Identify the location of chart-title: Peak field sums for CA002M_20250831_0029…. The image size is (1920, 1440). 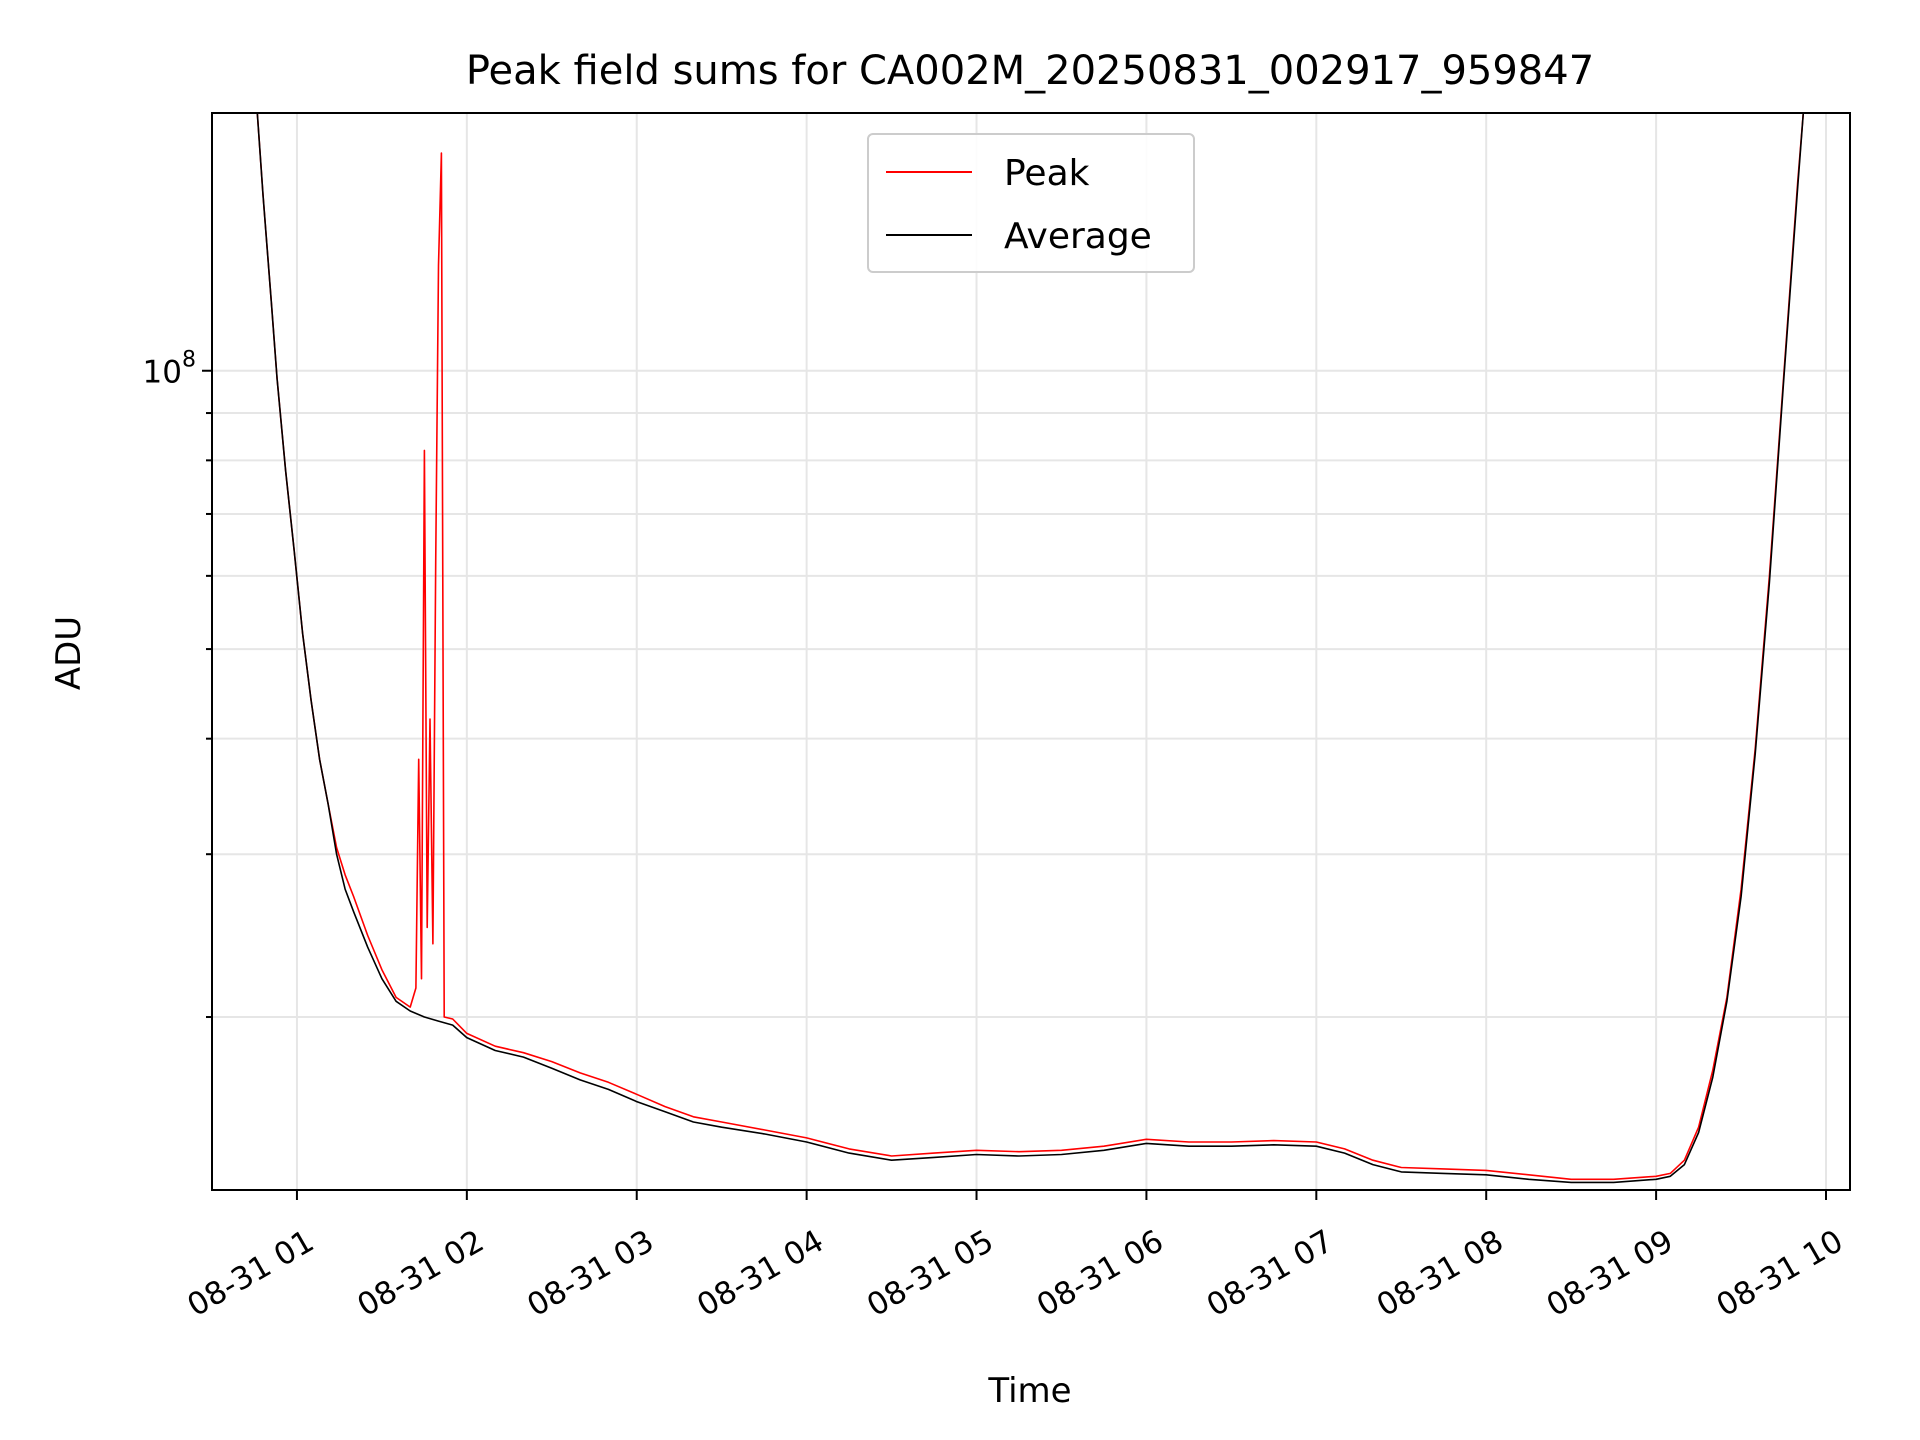
(1030, 71).